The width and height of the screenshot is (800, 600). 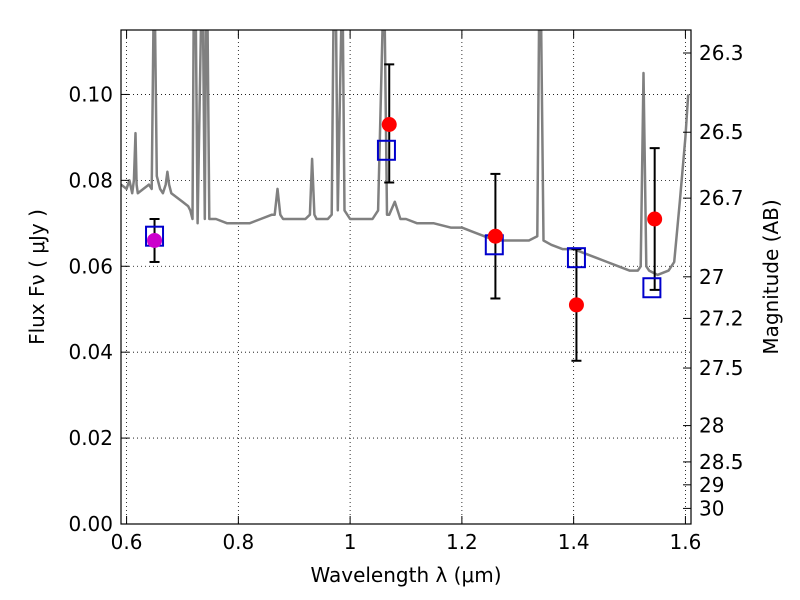 I want to click on right-tick-label: 29, so click(x=711, y=485).